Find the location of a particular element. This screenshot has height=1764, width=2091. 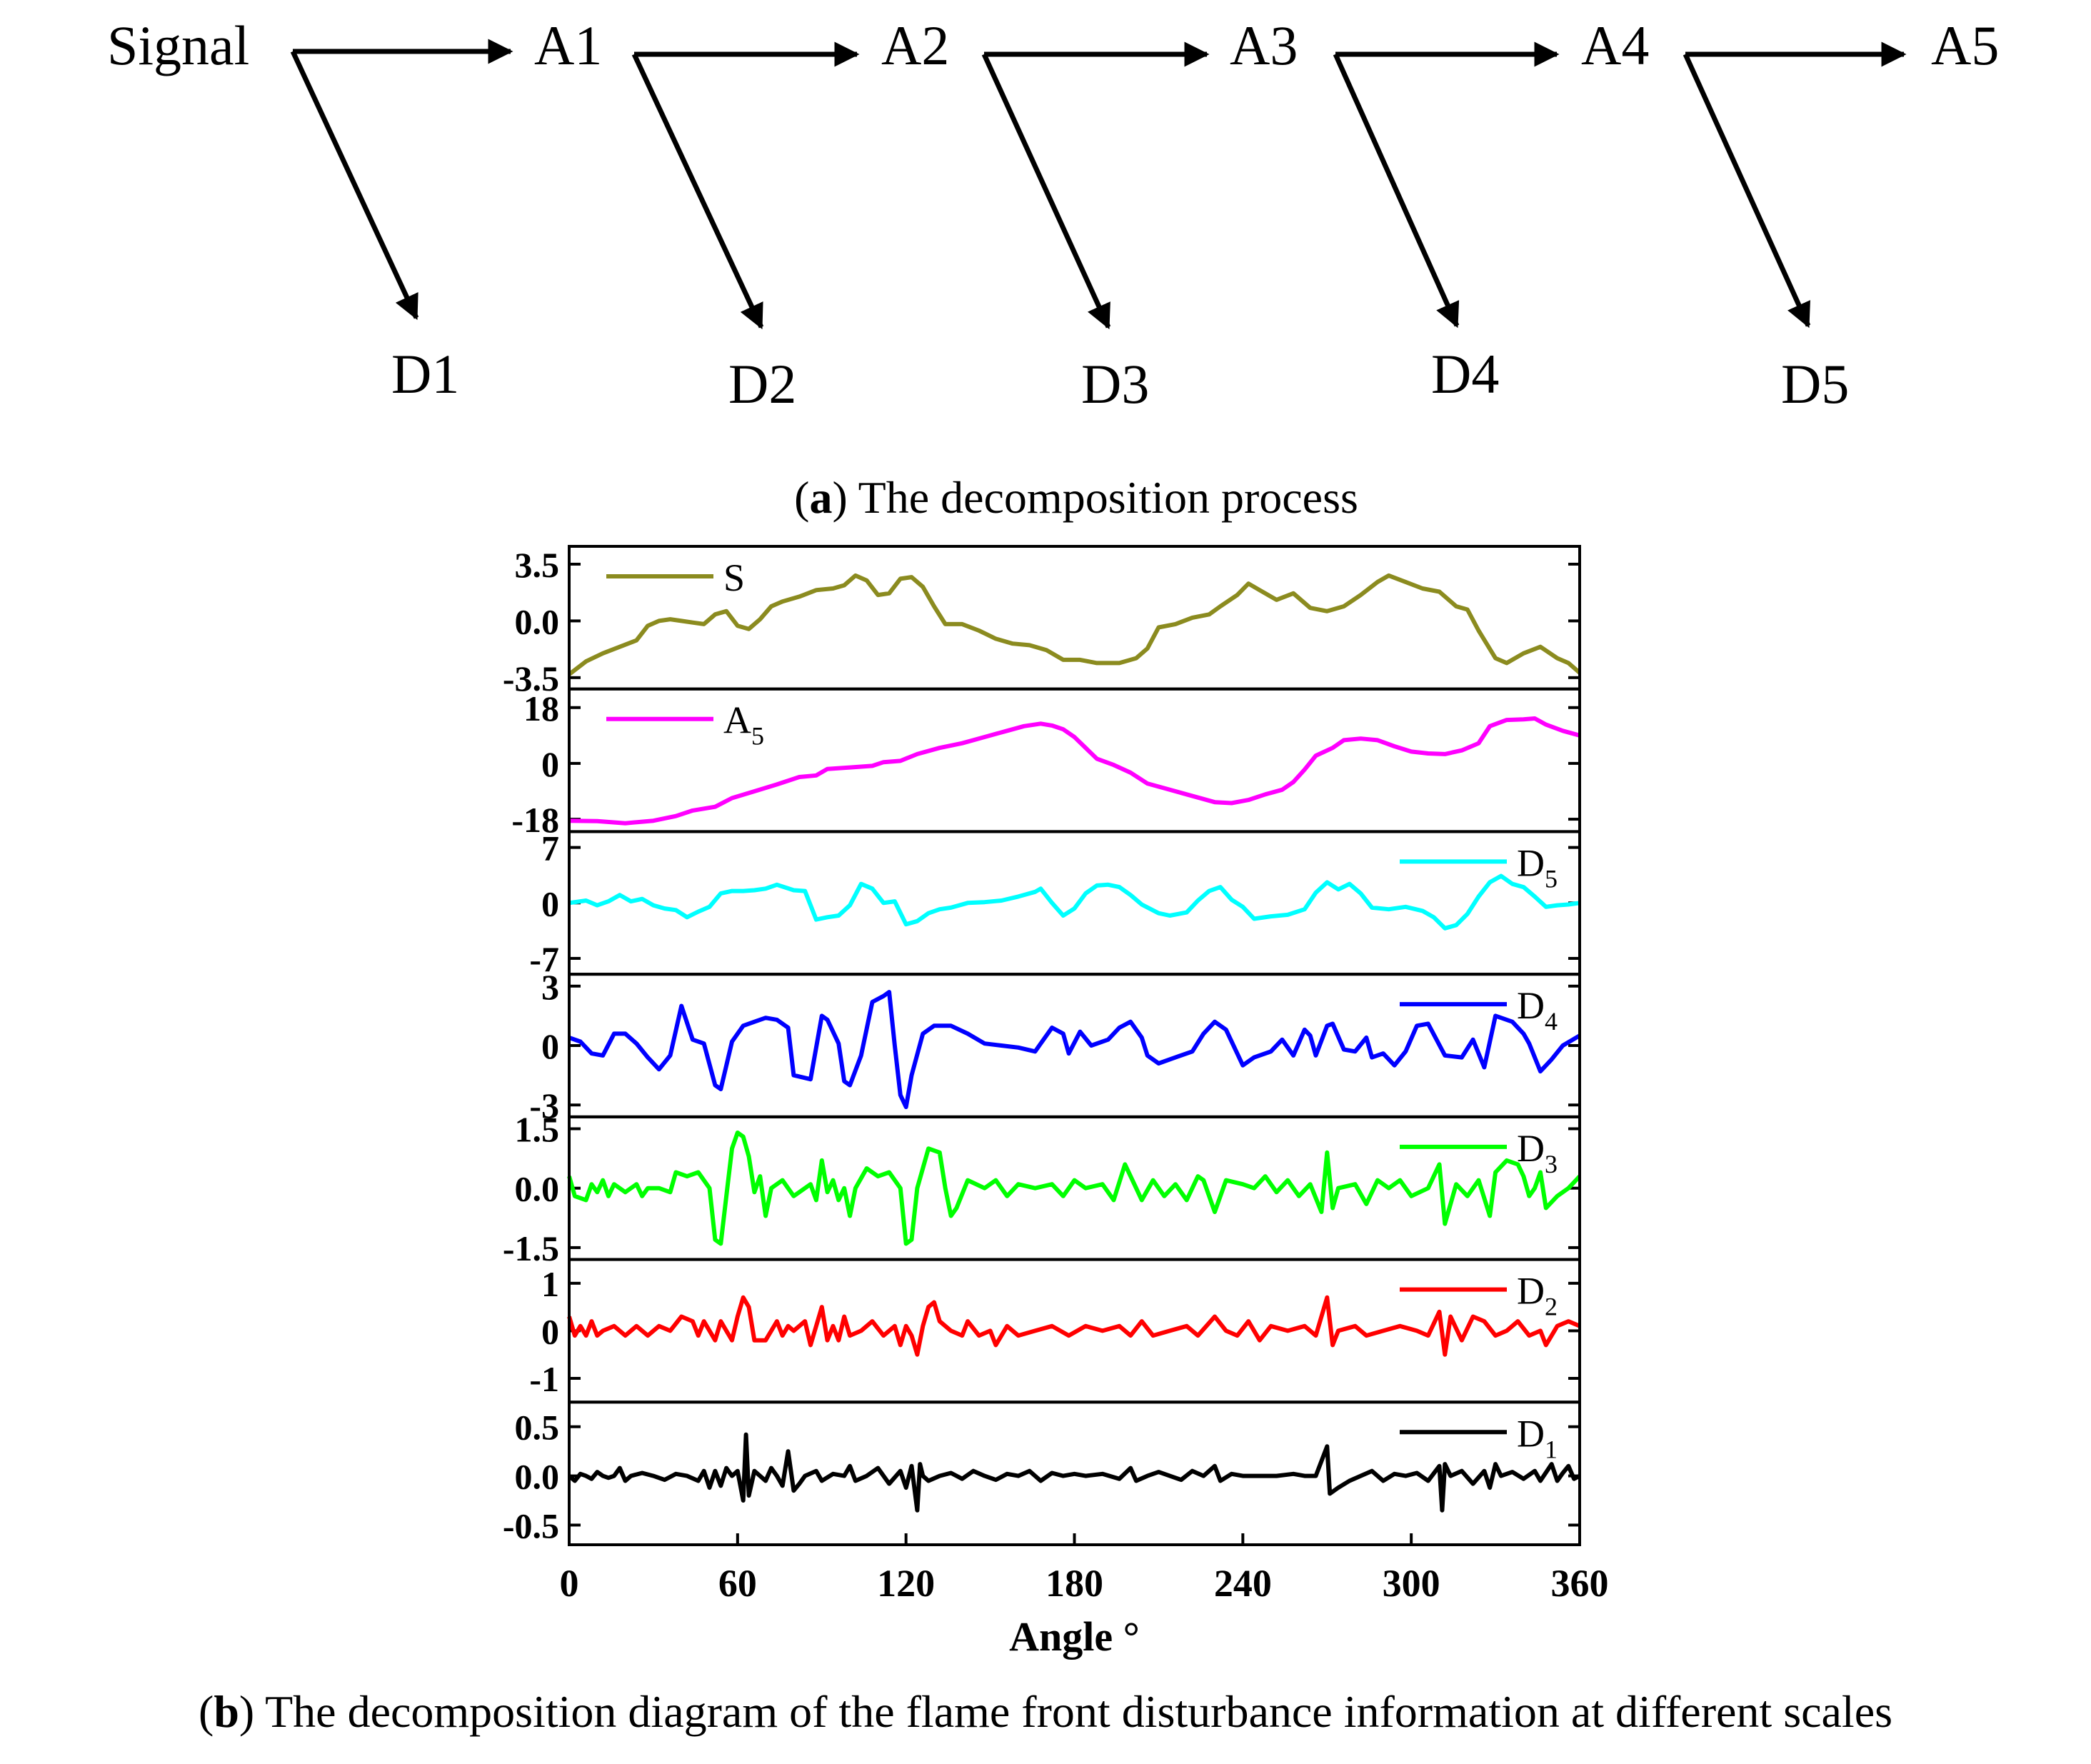

y-tick-label-d2: 0 is located at coordinates (550, 1331).